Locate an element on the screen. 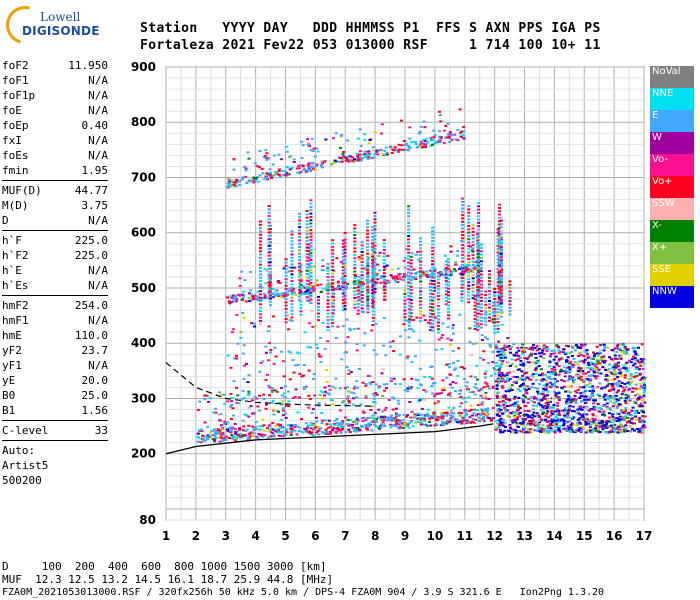 This screenshot has width=700, height=600. param-value: 254.0 is located at coordinates (91, 305).